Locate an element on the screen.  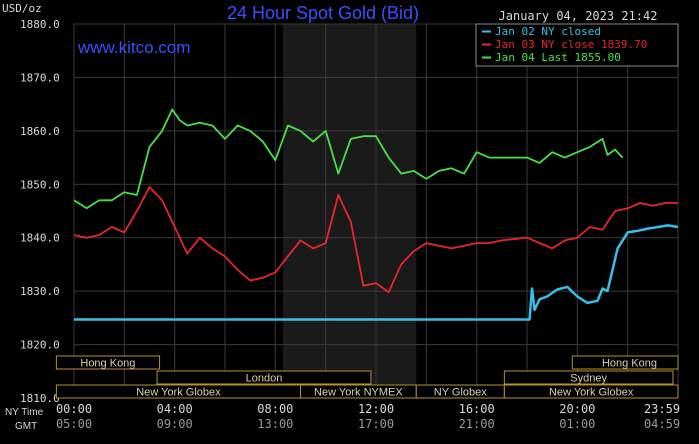
legend-box is located at coordinates (577, 45).